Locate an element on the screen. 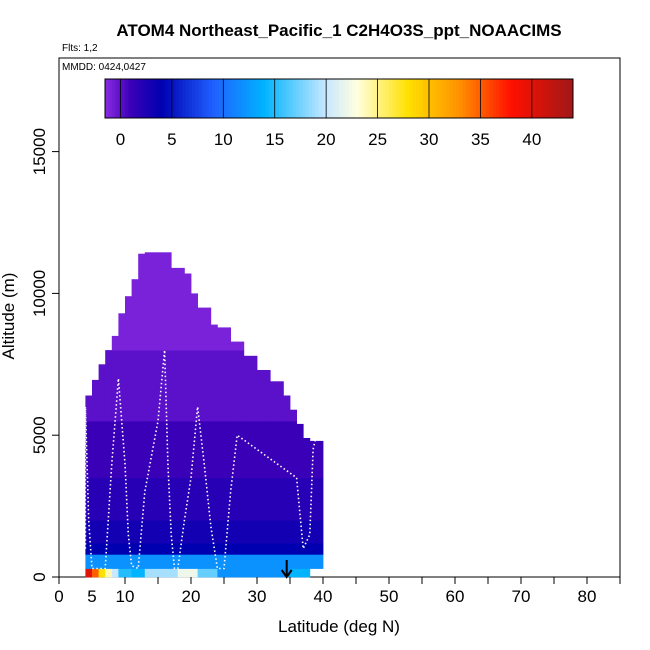  colorbar-tick-label: 40 is located at coordinates (531, 139).